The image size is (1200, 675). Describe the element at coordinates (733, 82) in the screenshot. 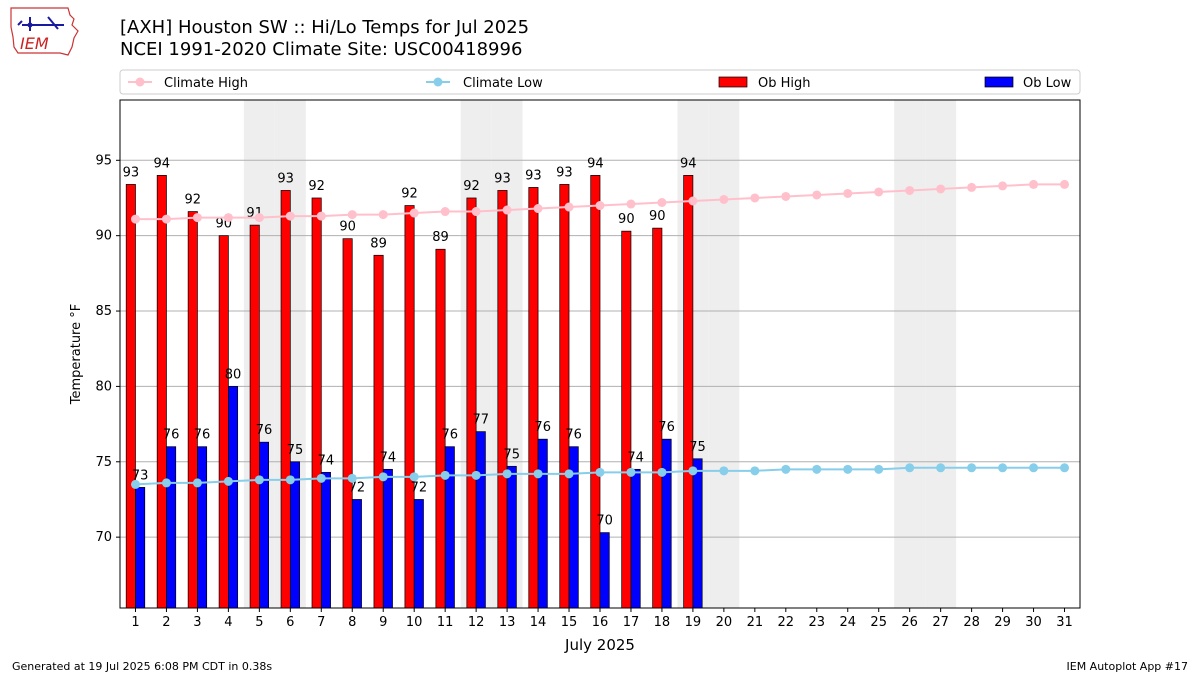

I see `legend-ob-high-swatch` at that location.